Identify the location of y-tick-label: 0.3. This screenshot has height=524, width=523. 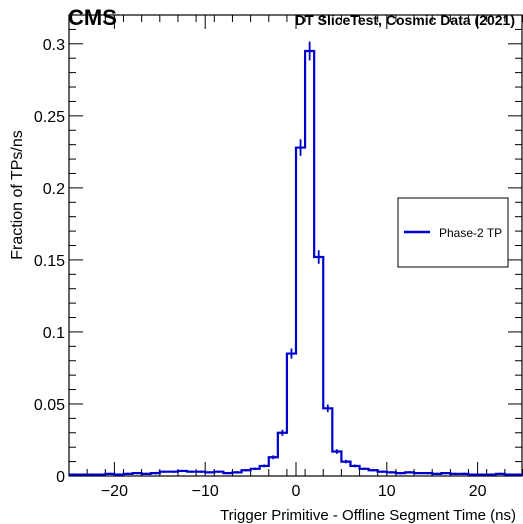
(54, 45).